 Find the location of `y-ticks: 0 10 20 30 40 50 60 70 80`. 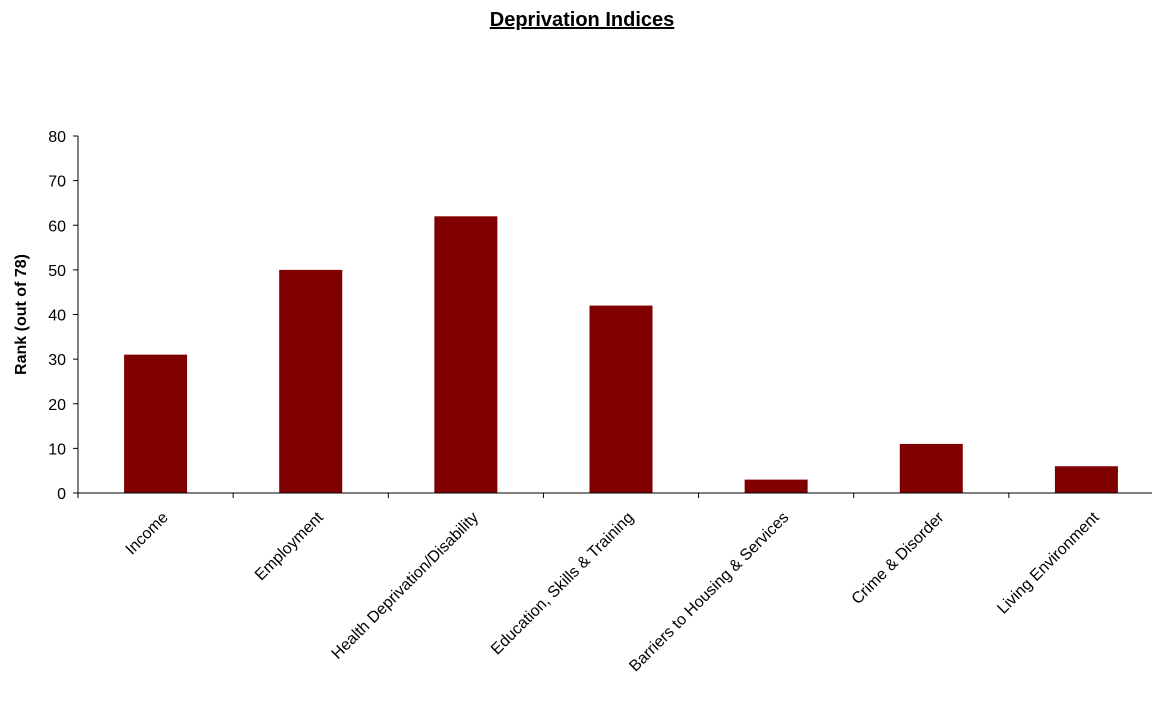

y-ticks: 0 10 20 30 40 50 60 70 80 is located at coordinates (63, 316).